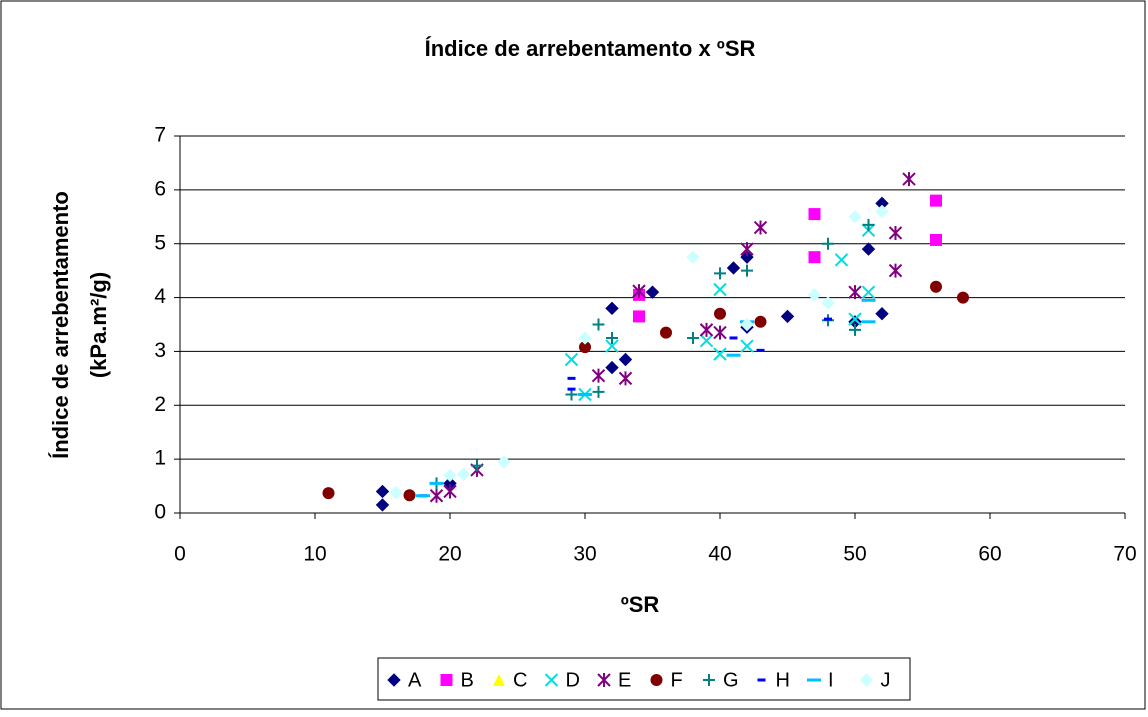 The height and width of the screenshot is (717, 1148). Describe the element at coordinates (831, 680) in the screenshot. I see `legend-label: I` at that location.